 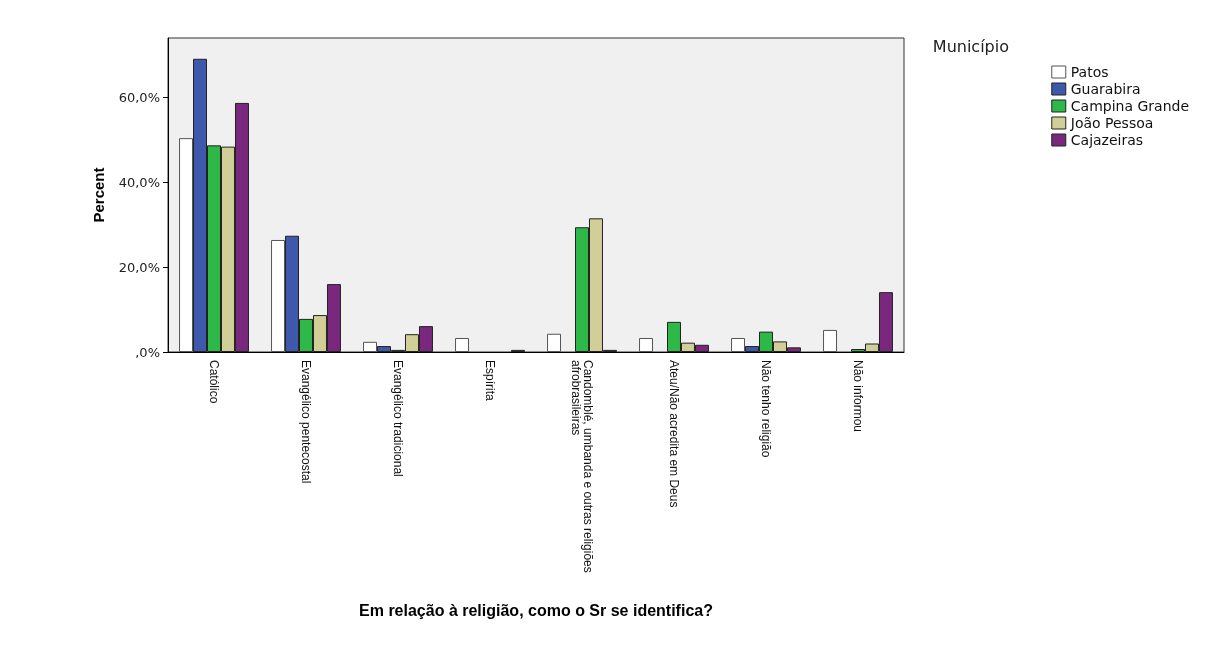 What do you see at coordinates (536, 610) in the screenshot?
I see `x-axis-title: Em relação à religião, como o Sr se identifica?` at bounding box center [536, 610].